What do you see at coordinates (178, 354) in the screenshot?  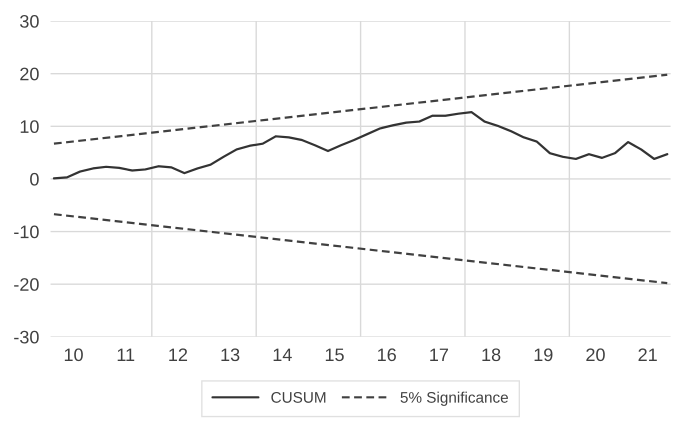 I see `x-tick-label: 12` at bounding box center [178, 354].